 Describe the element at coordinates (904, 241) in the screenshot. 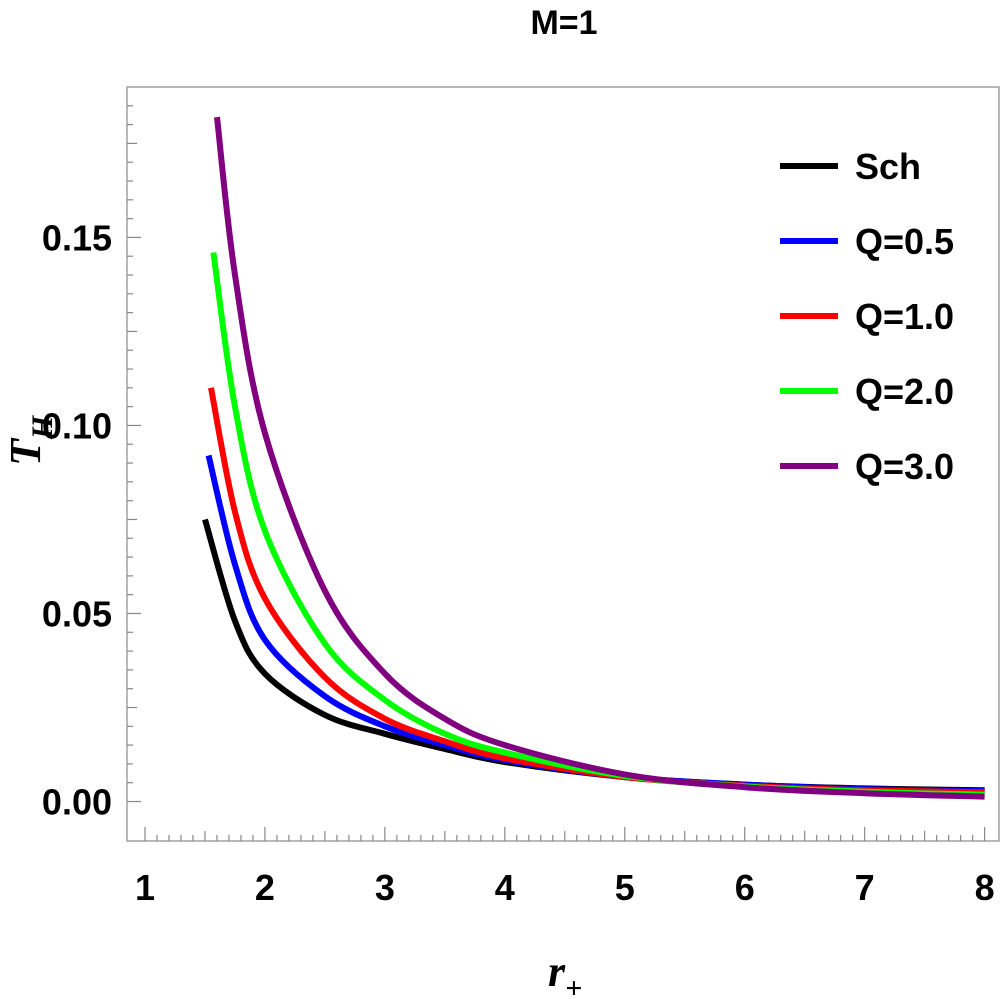

I see `legend-label: Q=0.5` at that location.